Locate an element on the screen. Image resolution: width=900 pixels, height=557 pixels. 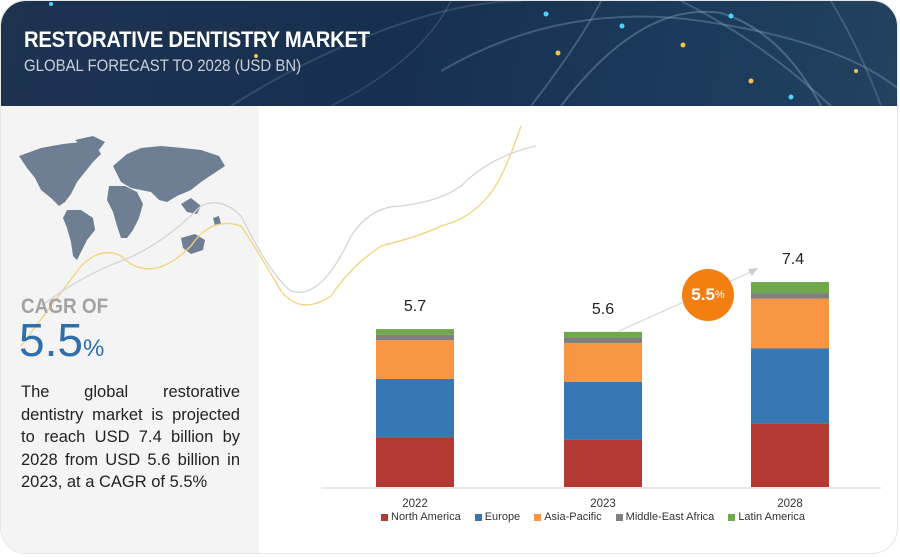
bar-segment-europe-2022 is located at coordinates (415, 408).